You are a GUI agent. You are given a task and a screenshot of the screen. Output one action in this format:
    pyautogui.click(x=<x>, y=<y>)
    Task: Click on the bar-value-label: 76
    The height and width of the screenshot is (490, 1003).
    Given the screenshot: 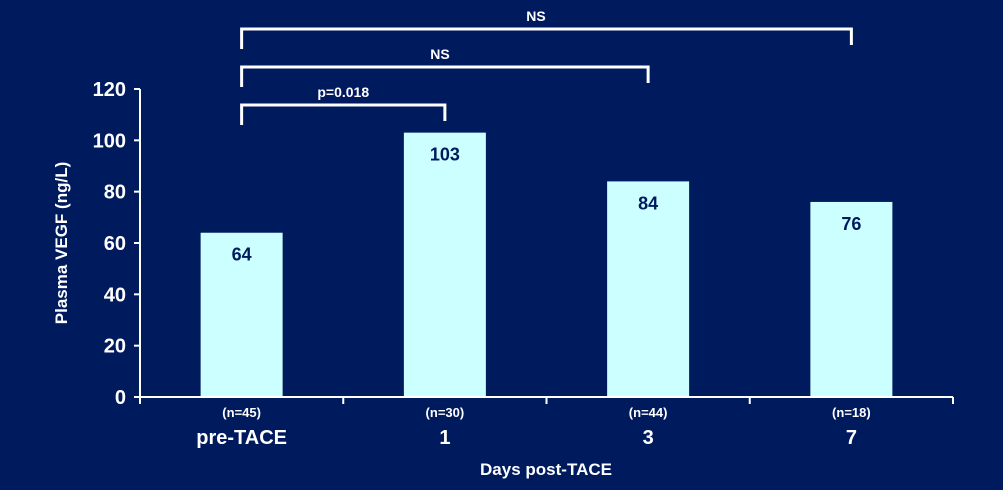 What is the action you would take?
    pyautogui.click(x=851, y=224)
    